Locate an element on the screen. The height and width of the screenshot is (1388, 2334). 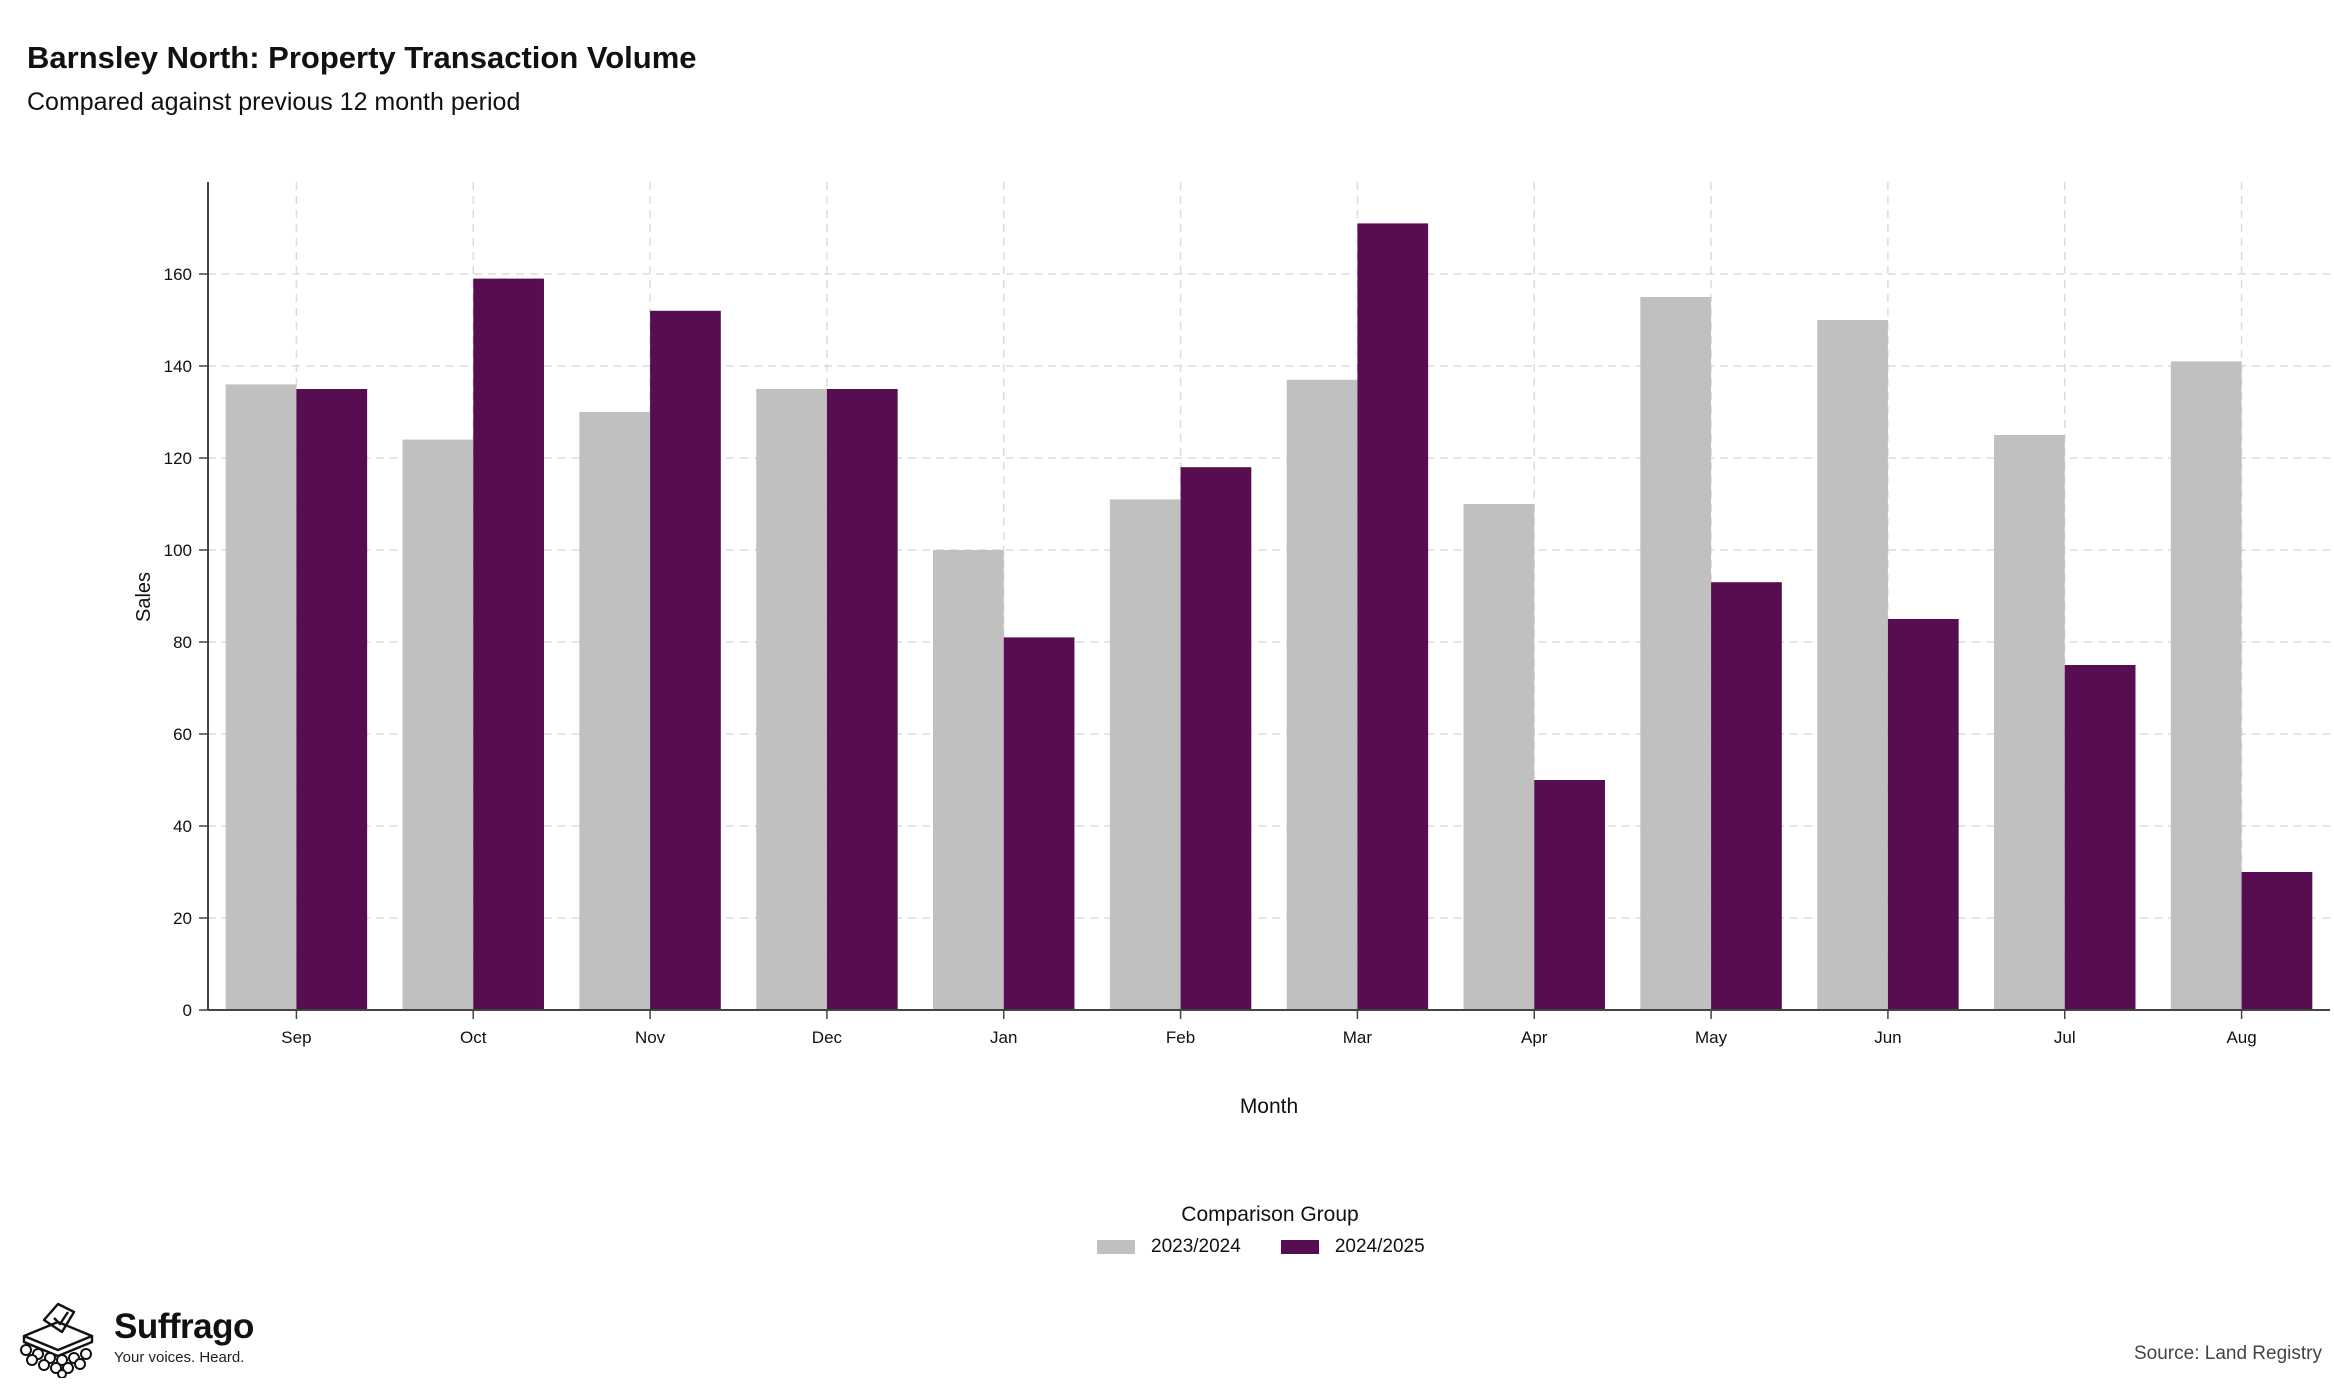
y-tick-label: 100 is located at coordinates (178, 550).